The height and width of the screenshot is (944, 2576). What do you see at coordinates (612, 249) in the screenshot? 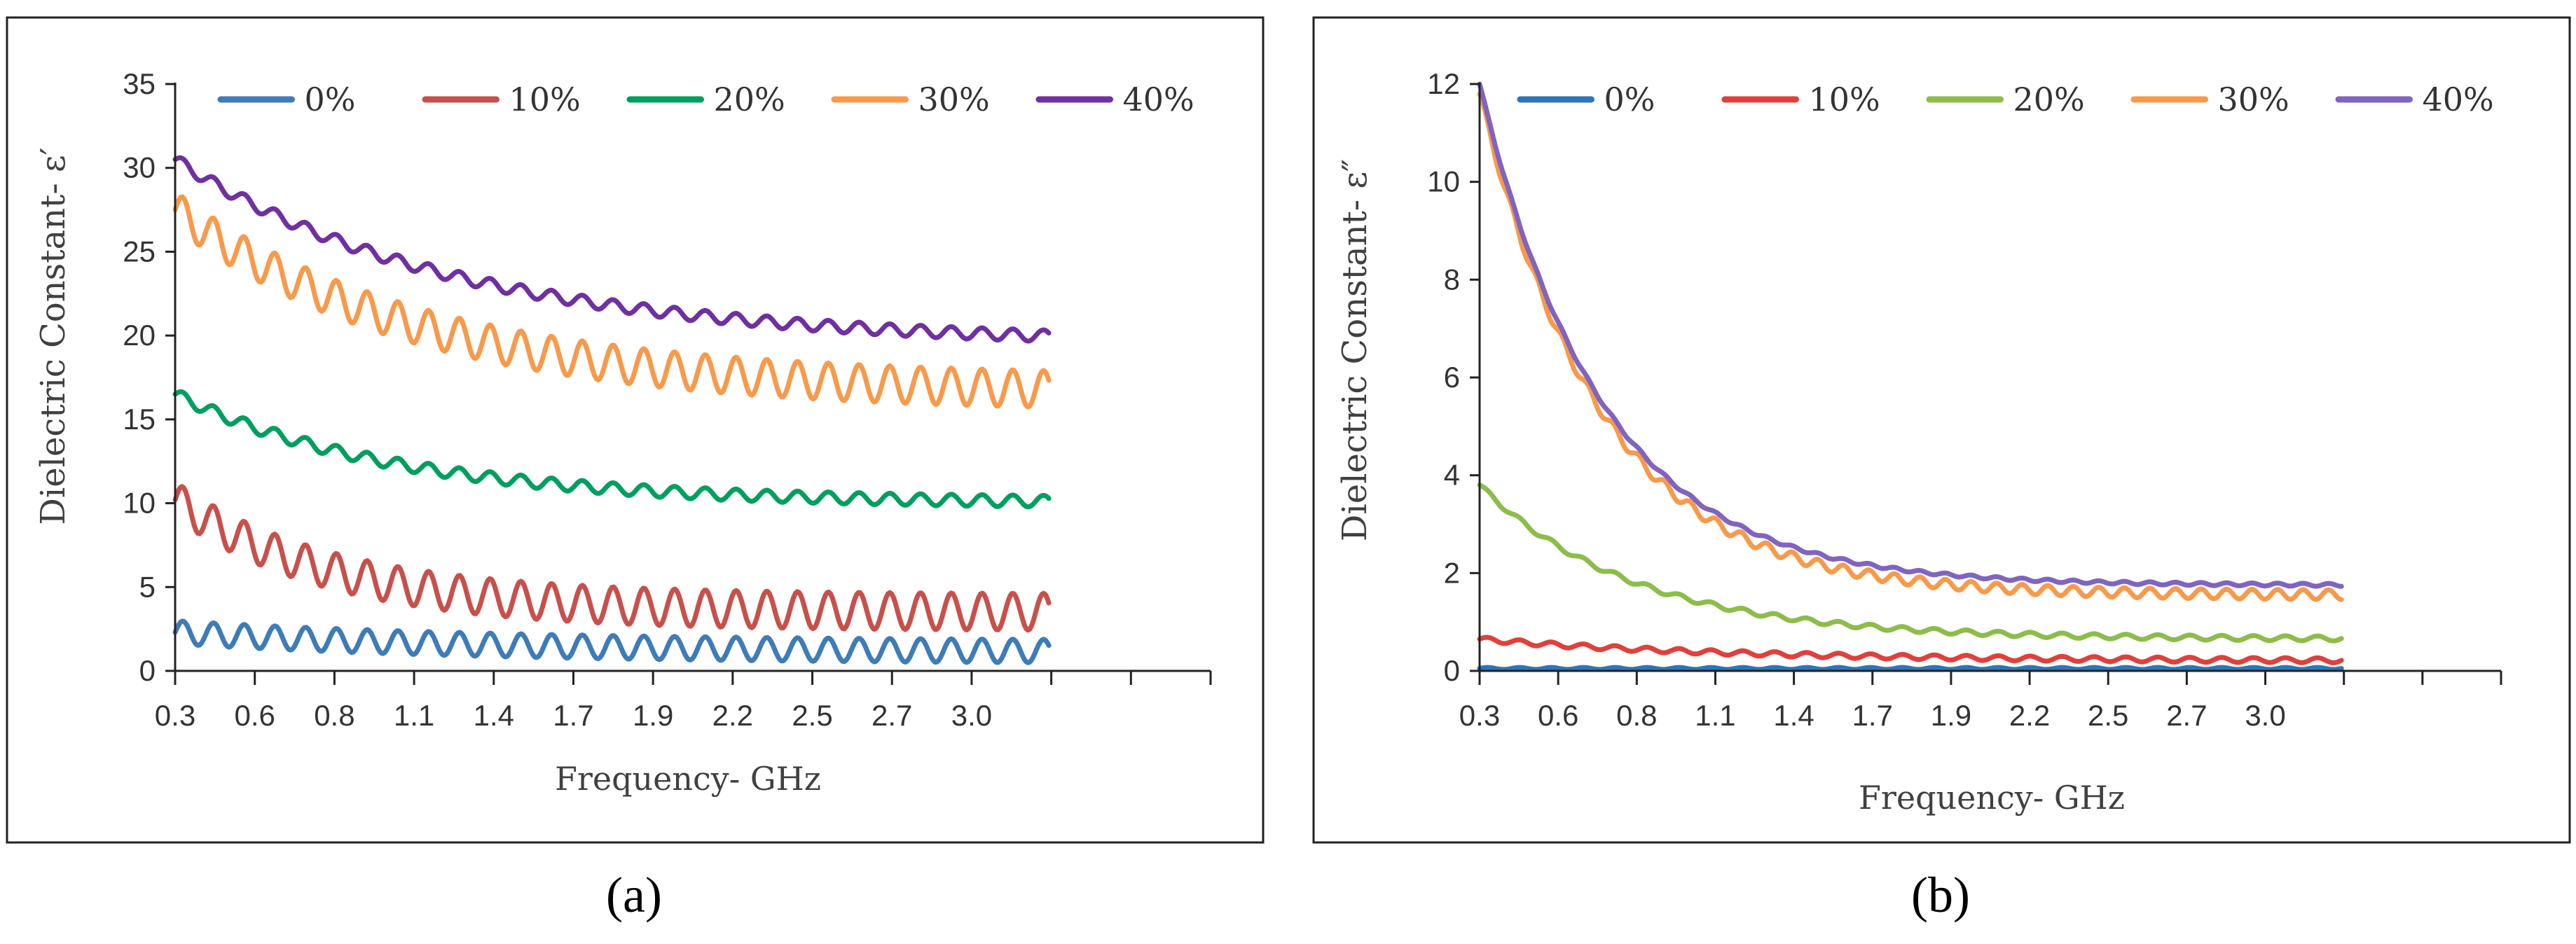
I see `panel-a-series-40pct` at bounding box center [612, 249].